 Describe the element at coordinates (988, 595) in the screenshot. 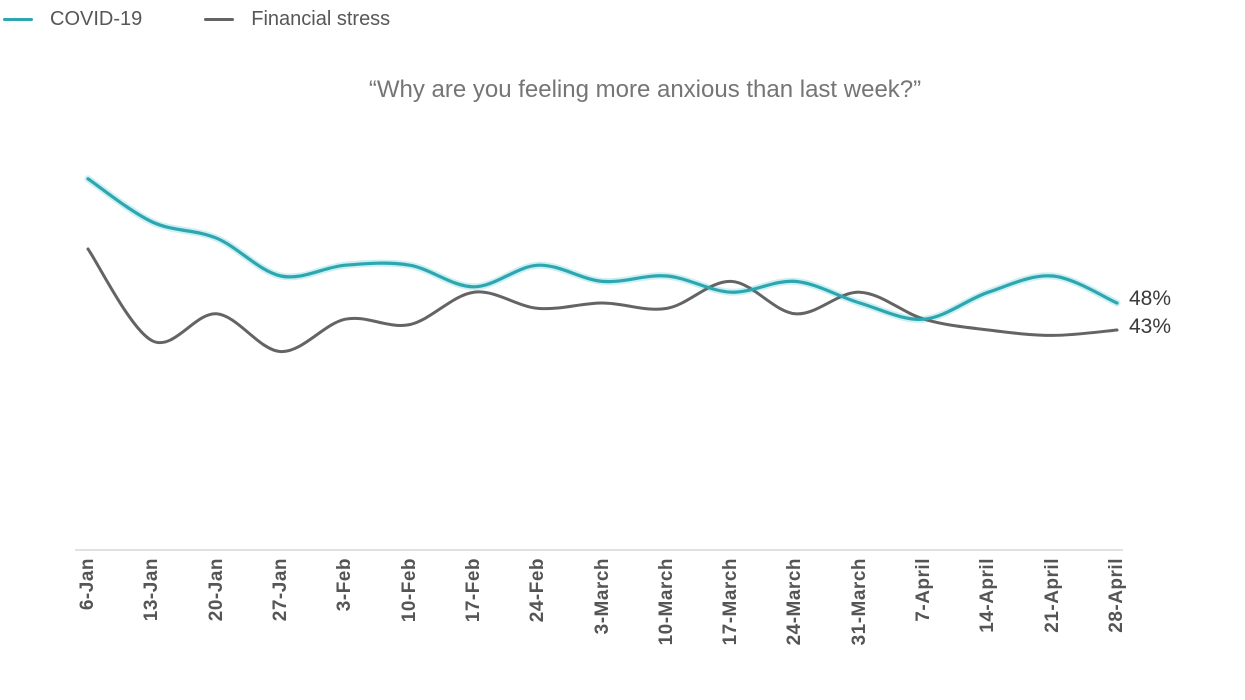

I see `x-axis-label: 14-April` at that location.